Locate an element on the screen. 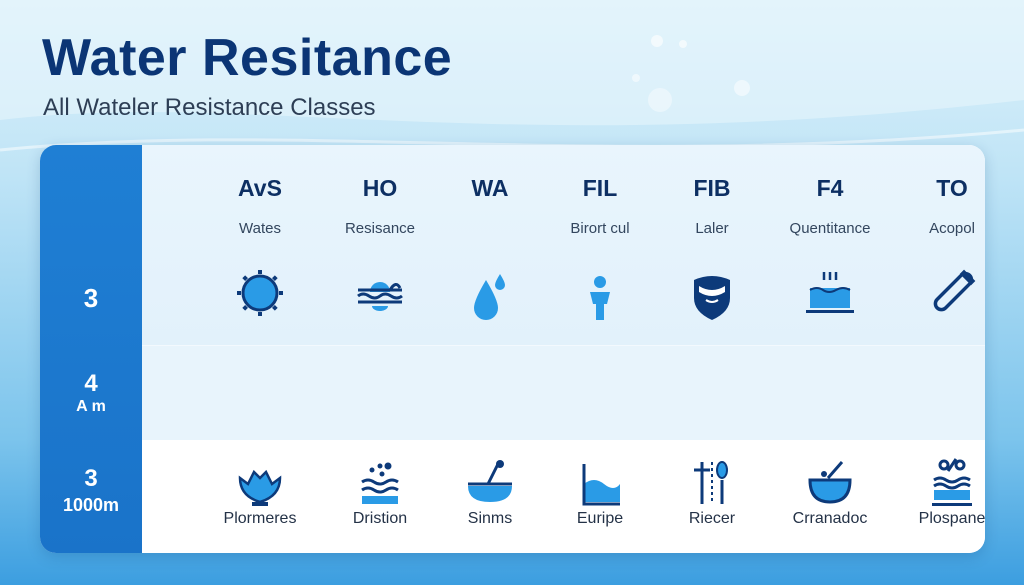  class-code: WA is located at coordinates (490, 188).